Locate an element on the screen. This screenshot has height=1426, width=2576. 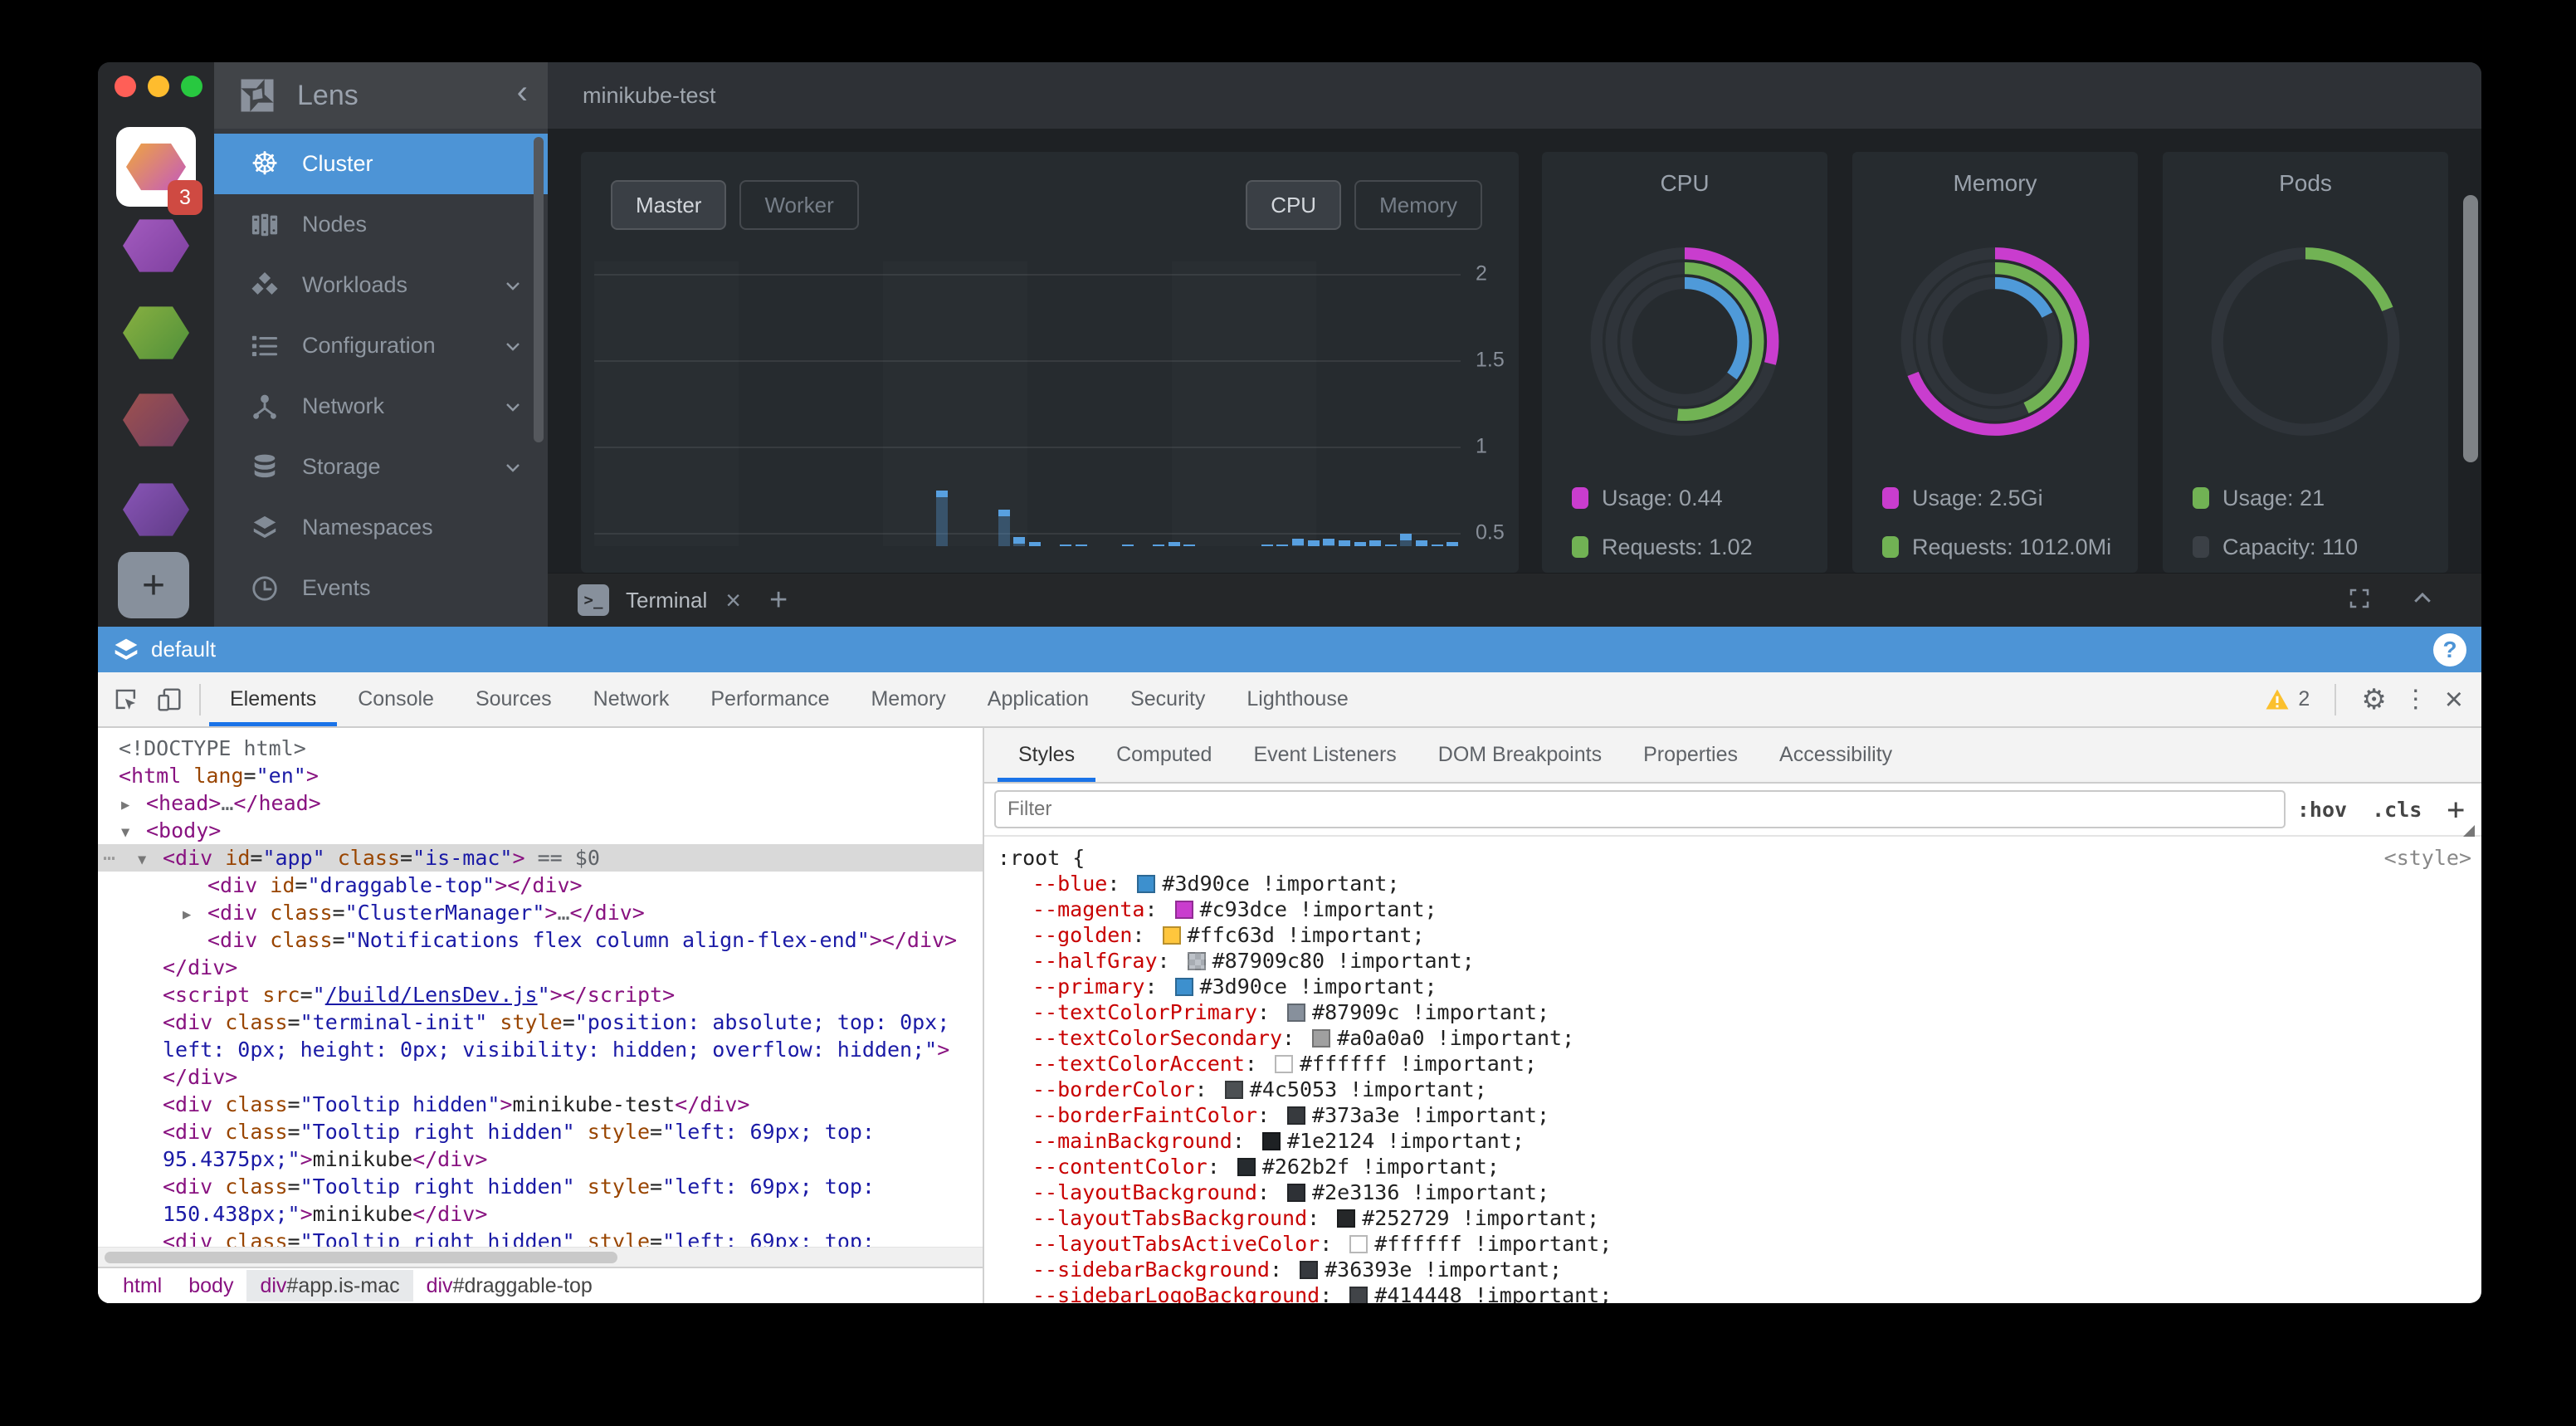
sidebar-item-configuration: Configuration is located at coordinates (381, 345).